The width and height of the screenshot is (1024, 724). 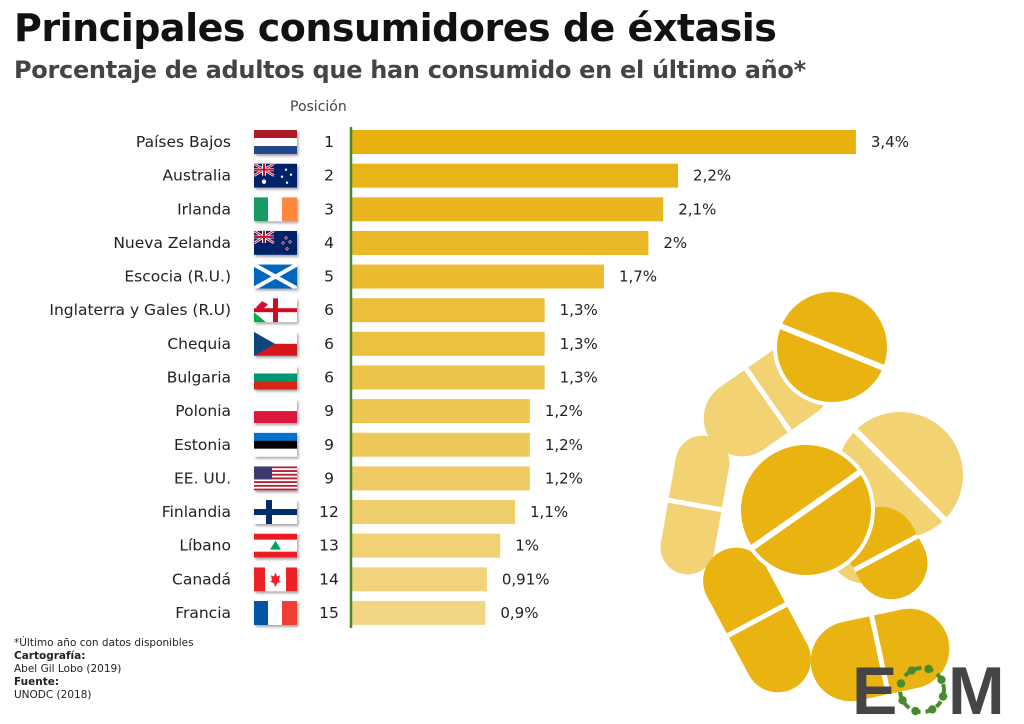 I want to click on category-label: Irlanda, so click(x=204, y=209).